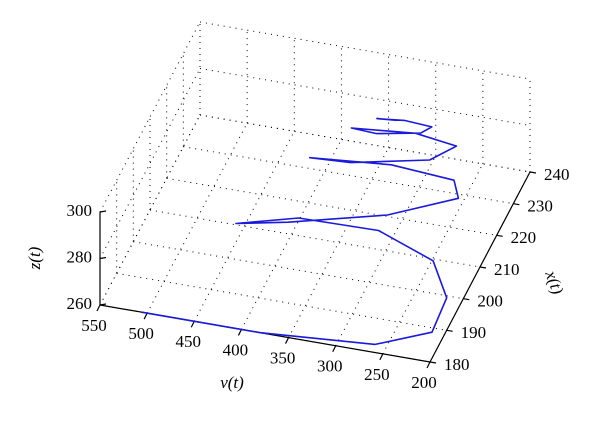 This screenshot has width=600, height=423. What do you see at coordinates (554, 282) in the screenshot?
I see `y-axis-label: x(t)` at bounding box center [554, 282].